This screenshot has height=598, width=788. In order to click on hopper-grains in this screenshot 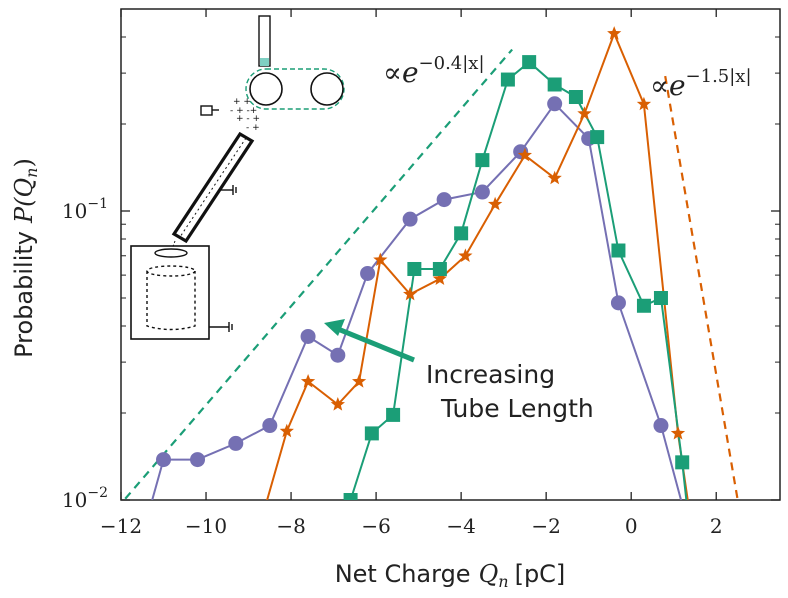, I will do `click(264, 62)`.